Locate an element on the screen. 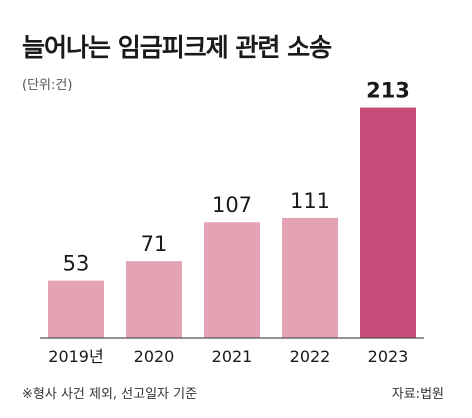 The width and height of the screenshot is (472, 418). footnote: ※형사 사건 제외, 선고일자 기준 is located at coordinates (110, 394).